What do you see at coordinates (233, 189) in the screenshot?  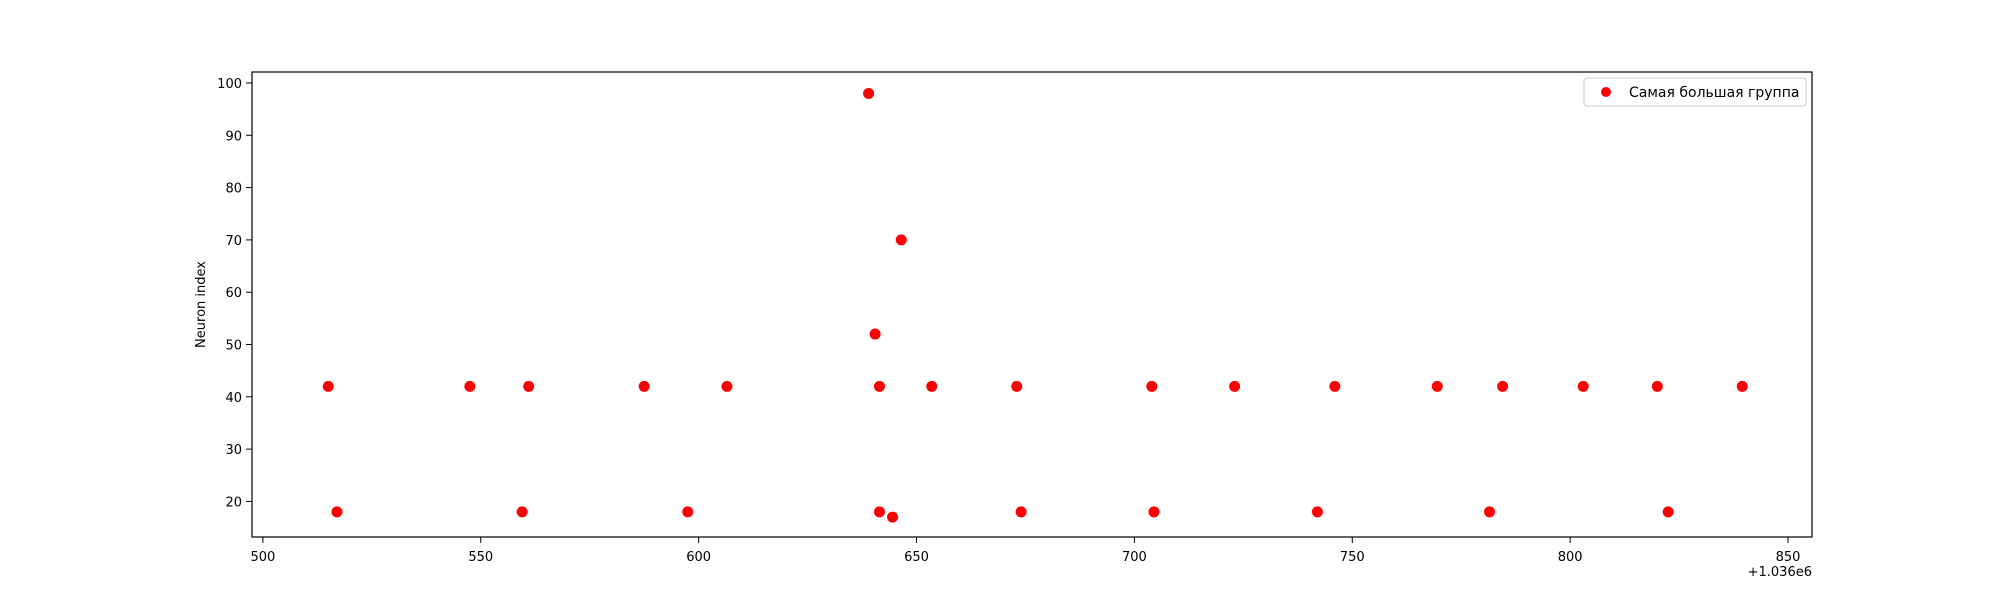 I see `y-tick-label: 80` at bounding box center [233, 189].